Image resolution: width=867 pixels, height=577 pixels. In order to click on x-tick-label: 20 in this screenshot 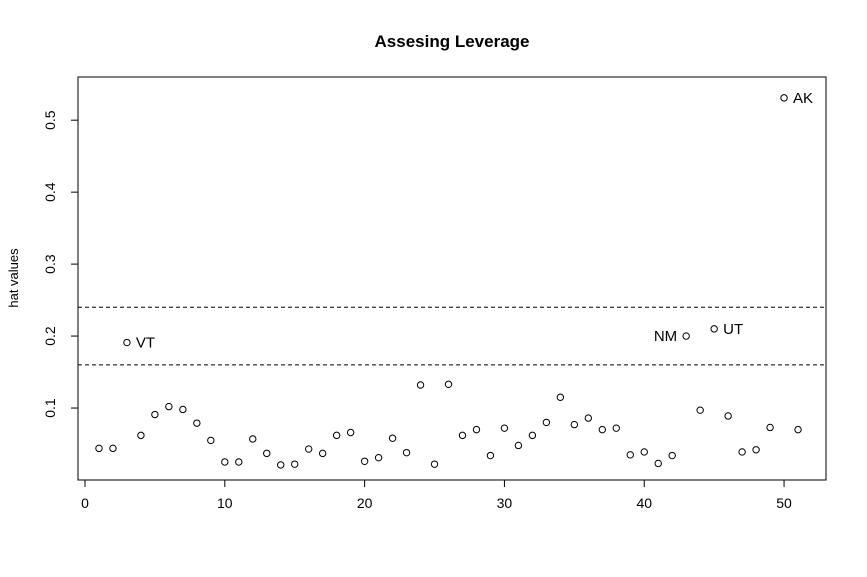, I will do `click(365, 503)`.